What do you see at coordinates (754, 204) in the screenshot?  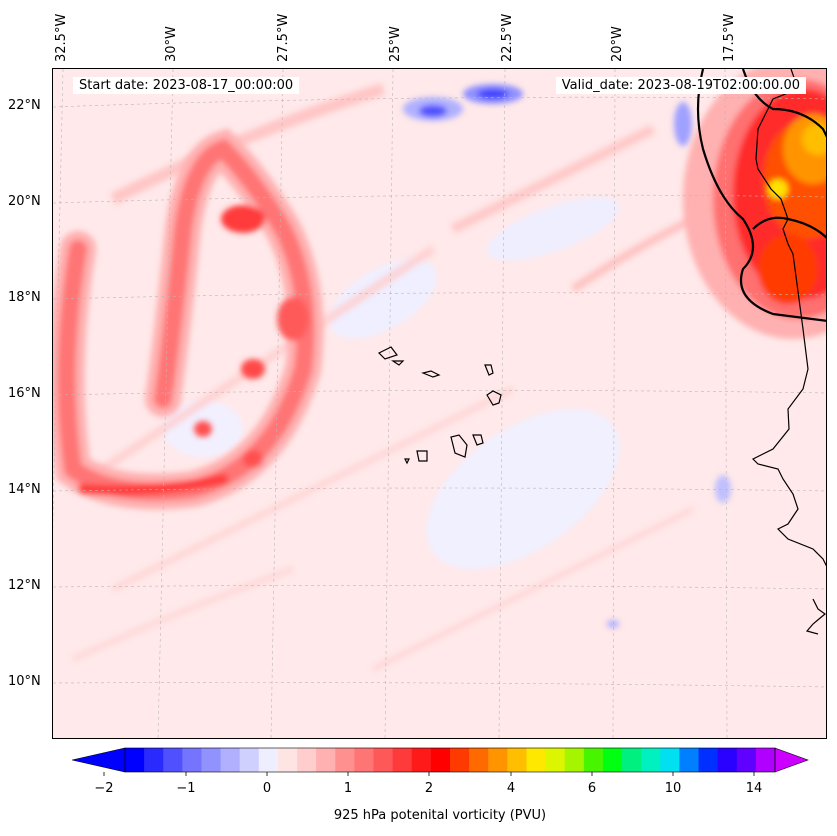 I see `pv-intense-northeast` at bounding box center [754, 204].